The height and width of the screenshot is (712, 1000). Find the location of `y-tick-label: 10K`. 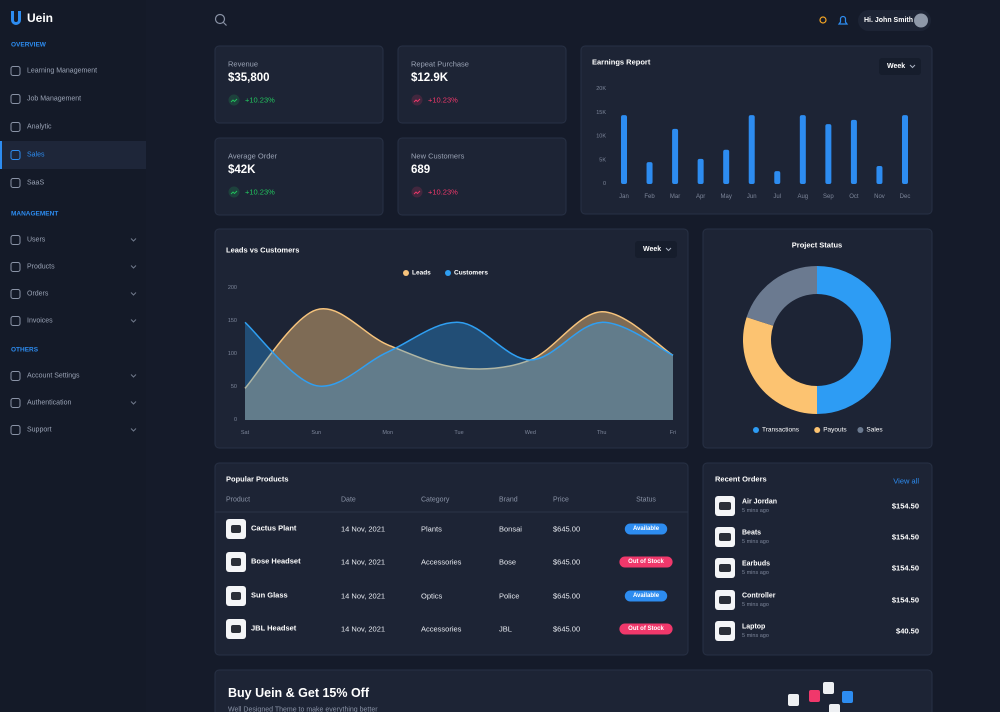

y-tick-label: 10K is located at coordinates (601, 137).